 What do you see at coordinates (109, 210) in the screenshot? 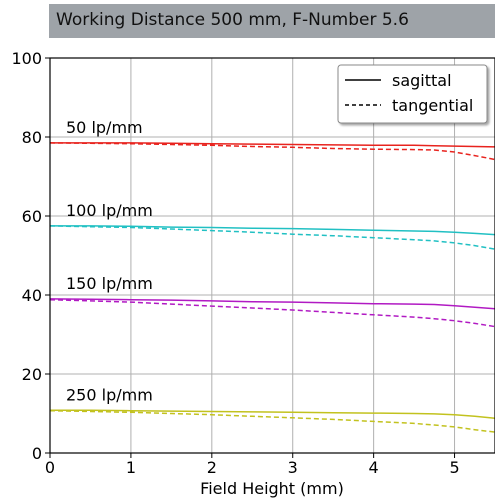
I see `series-annotation: 100 lp/mm` at bounding box center [109, 210].